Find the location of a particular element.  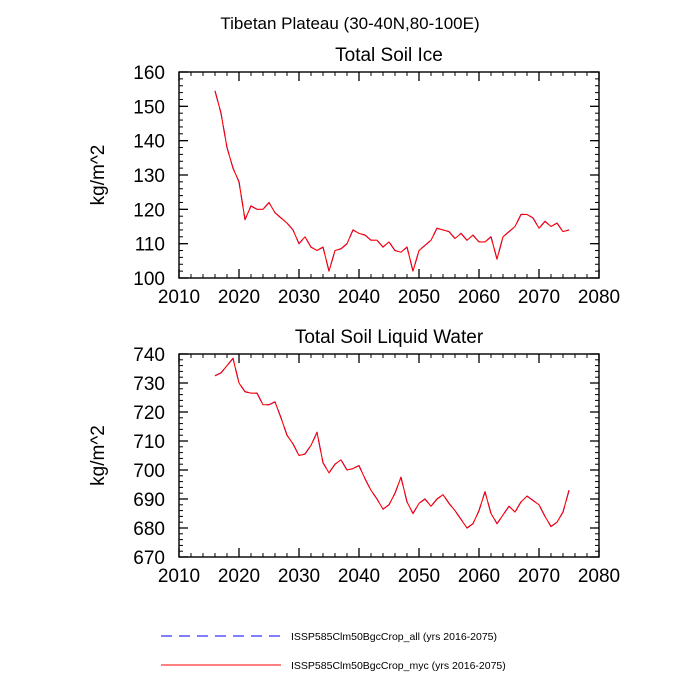

legend-item-1: ISSP585Clm50BgcCrop_all (yrs 2016-2075) is located at coordinates (329, 637).